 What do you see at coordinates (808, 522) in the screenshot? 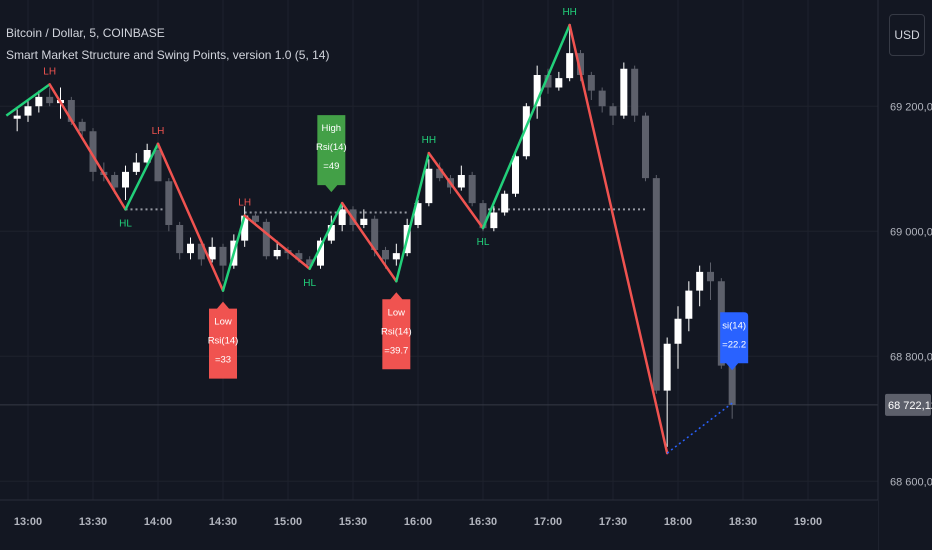
I see `time-tick-label: 19:00` at bounding box center [808, 522].